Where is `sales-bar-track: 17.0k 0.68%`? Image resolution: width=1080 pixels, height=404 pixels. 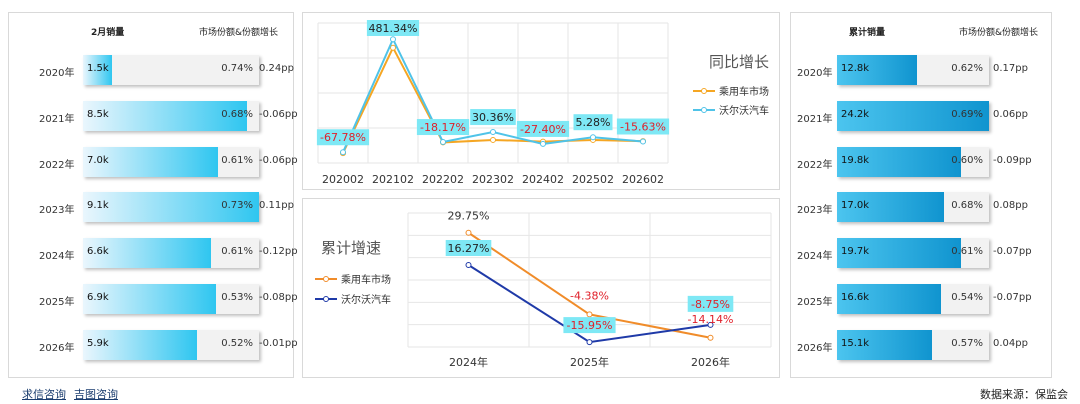
sales-bar-track: 17.0k 0.68% is located at coordinates (913, 207).